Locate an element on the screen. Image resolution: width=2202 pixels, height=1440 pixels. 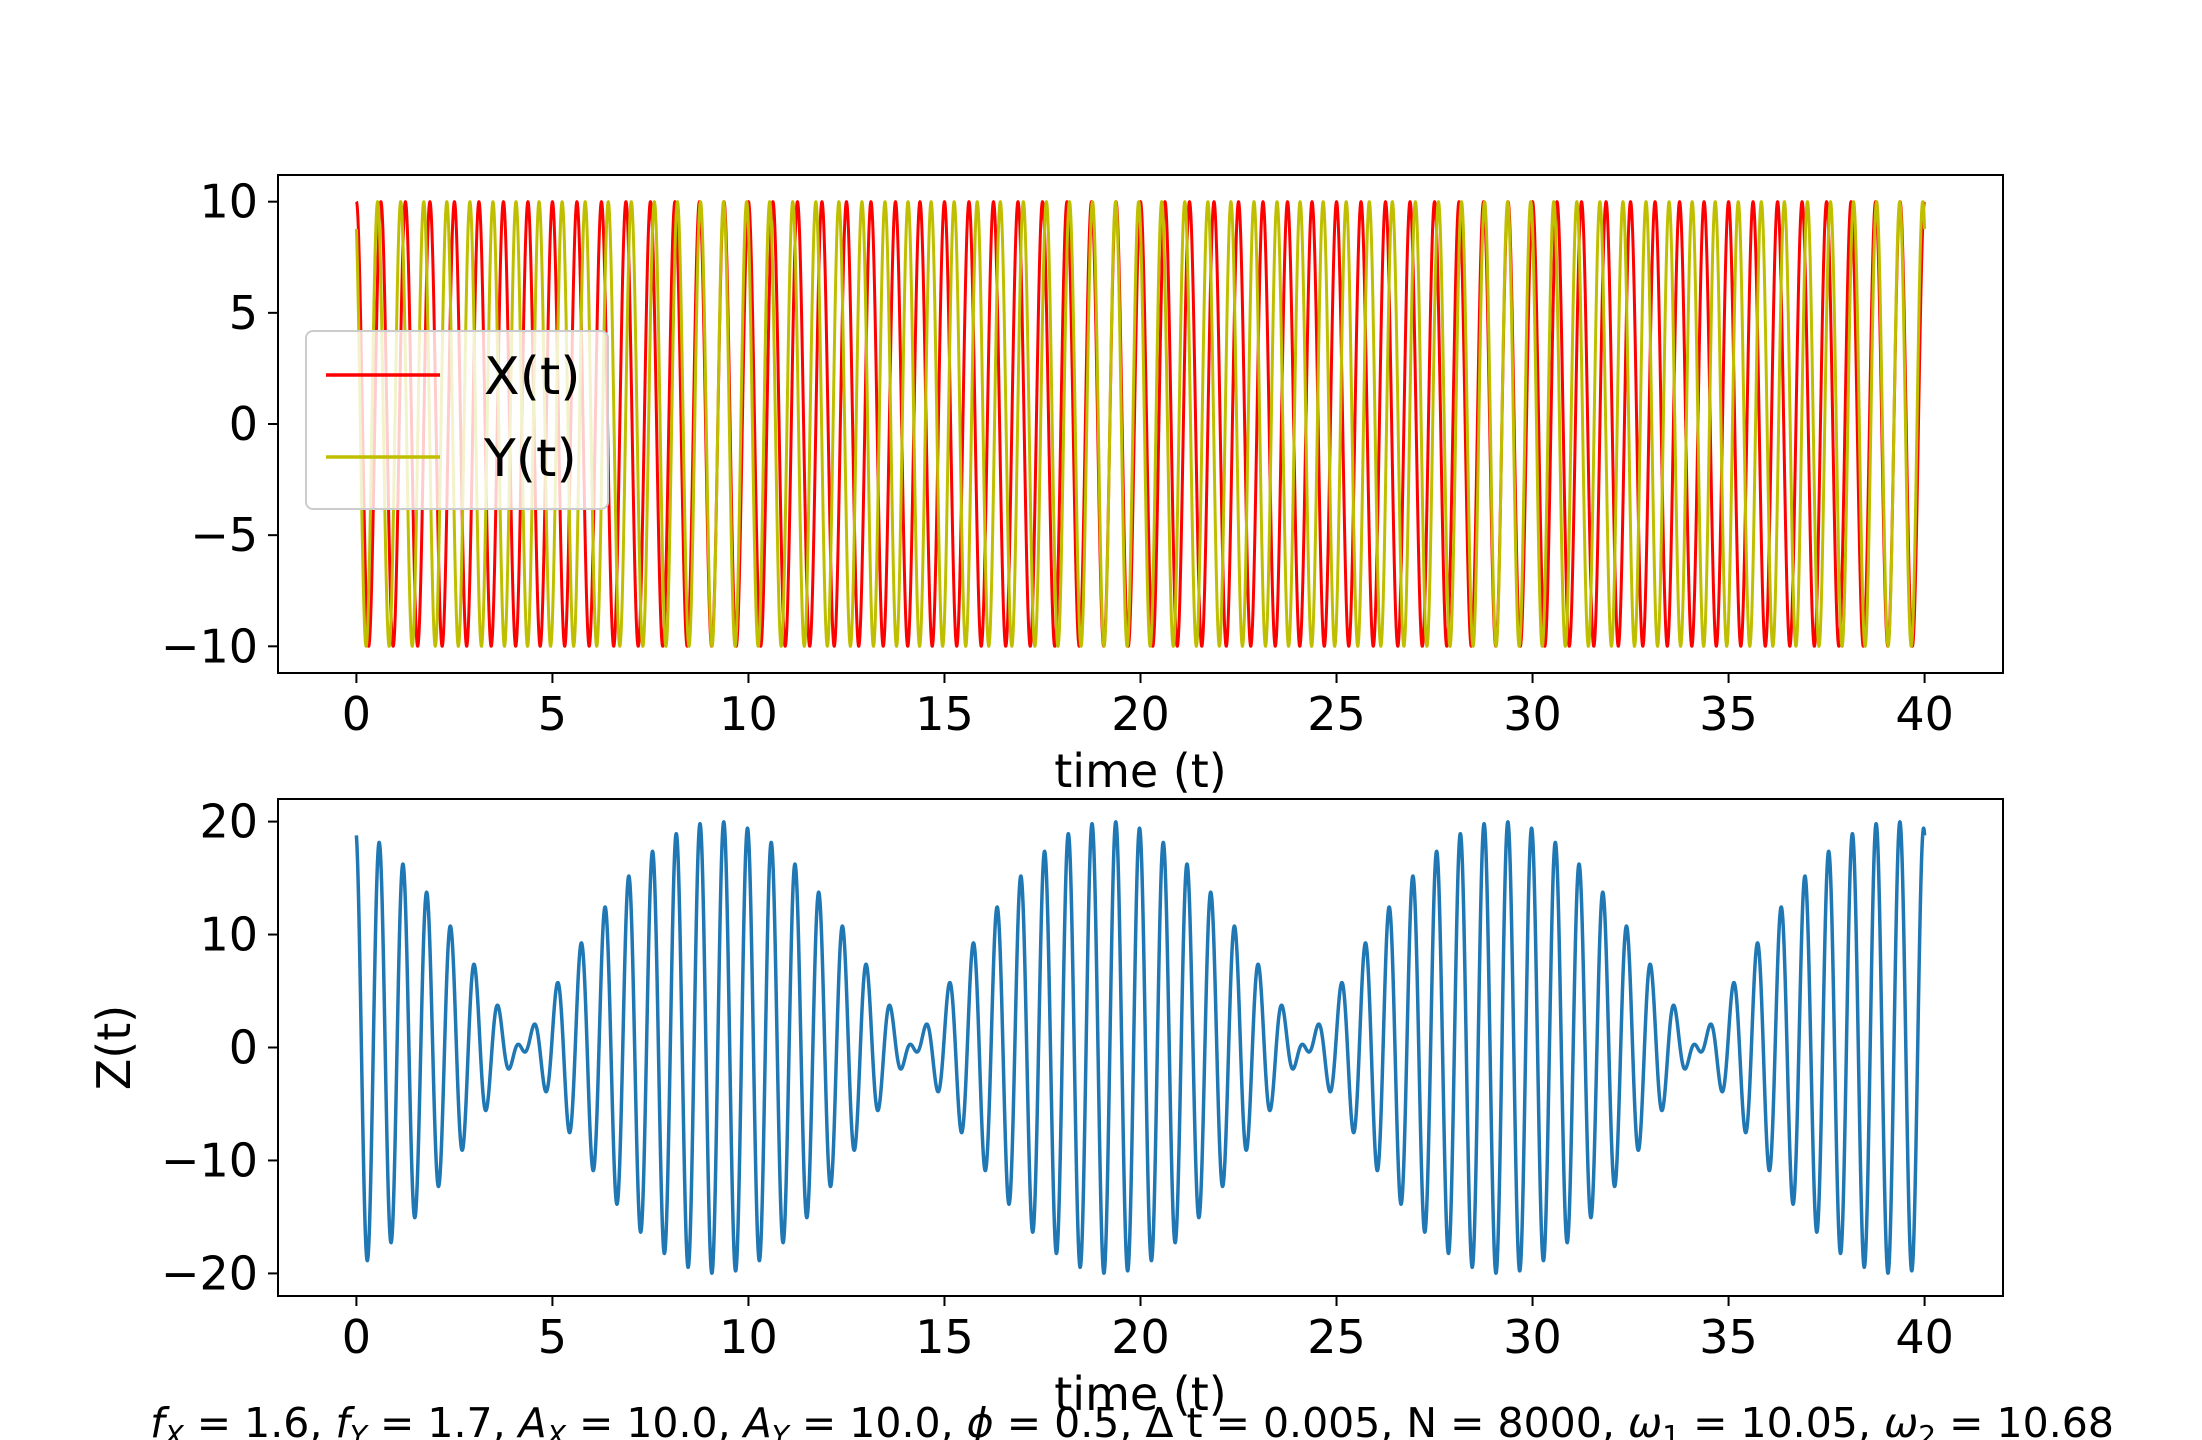
caption-fx-value: = 1.6, is located at coordinates (260, 1419).